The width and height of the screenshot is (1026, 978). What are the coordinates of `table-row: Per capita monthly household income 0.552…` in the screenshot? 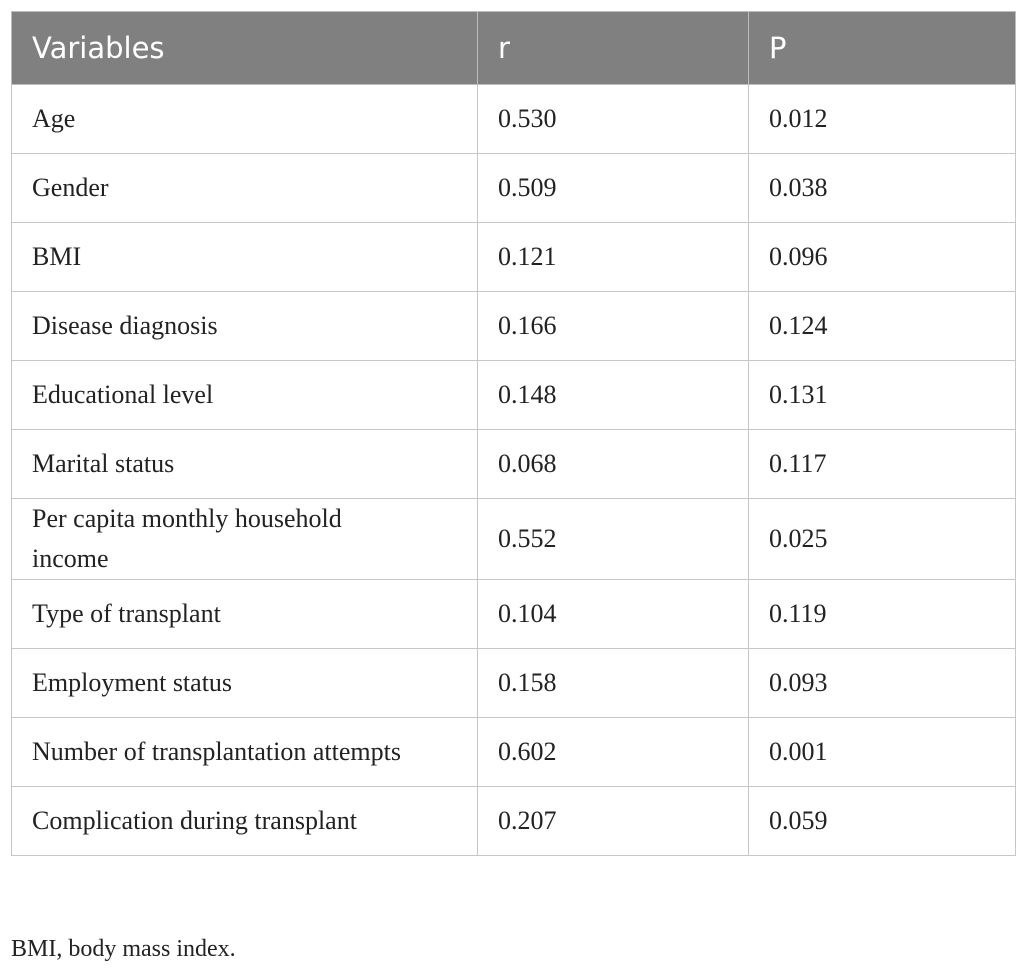 It's located at (513, 539).